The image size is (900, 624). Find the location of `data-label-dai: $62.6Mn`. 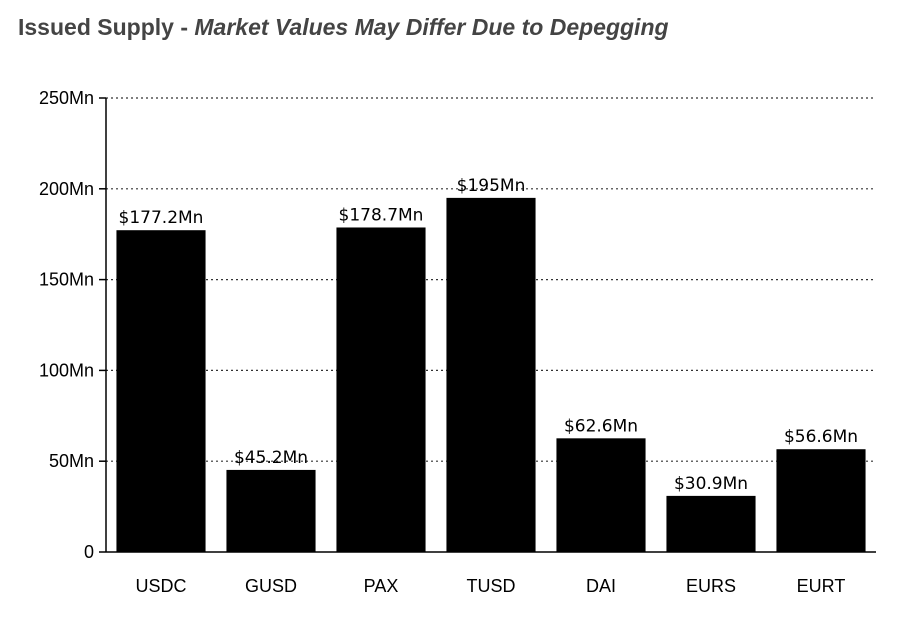

data-label-dai: $62.6Mn is located at coordinates (601, 426).